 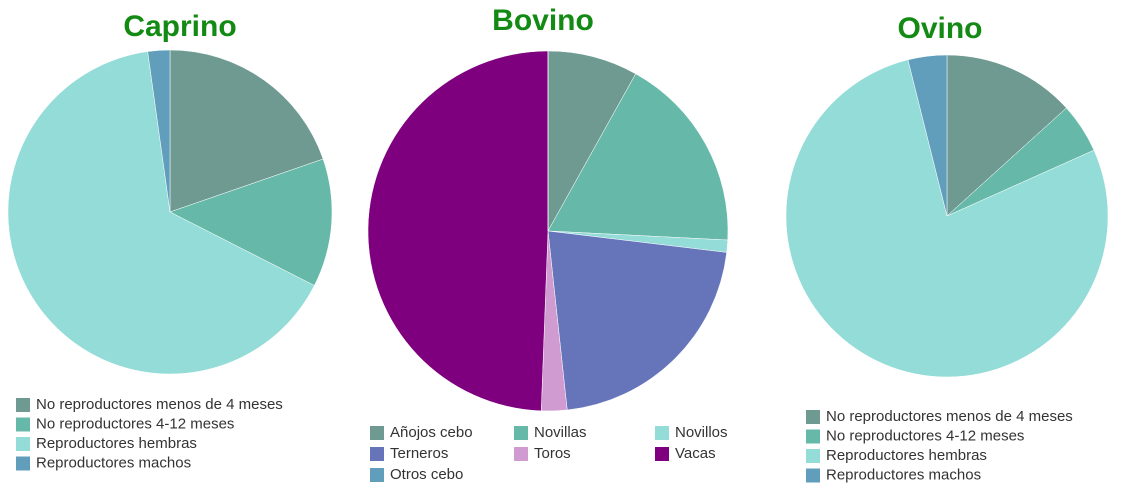 What do you see at coordinates (939, 28) in the screenshot?
I see `chart-title: Ovino` at bounding box center [939, 28].